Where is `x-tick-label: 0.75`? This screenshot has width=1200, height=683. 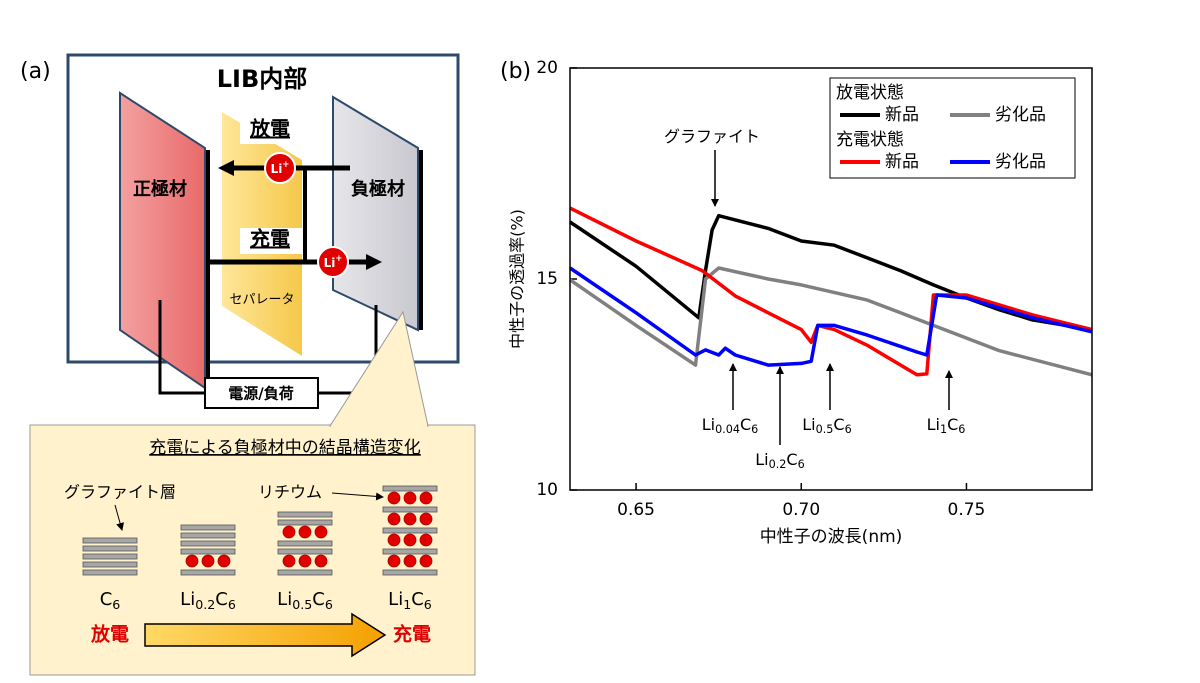
x-tick-label: 0.75 is located at coordinates (967, 510).